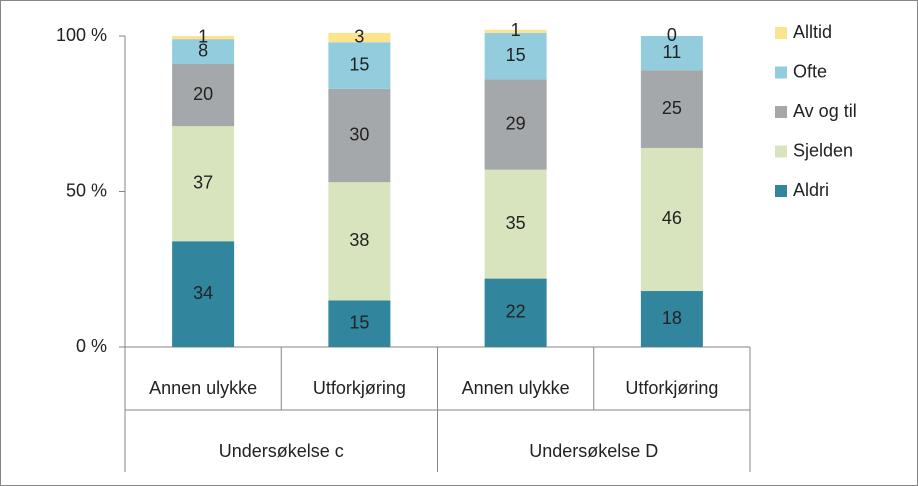 This screenshot has width=918, height=486. I want to click on legend-label: Ofte, so click(810, 71).